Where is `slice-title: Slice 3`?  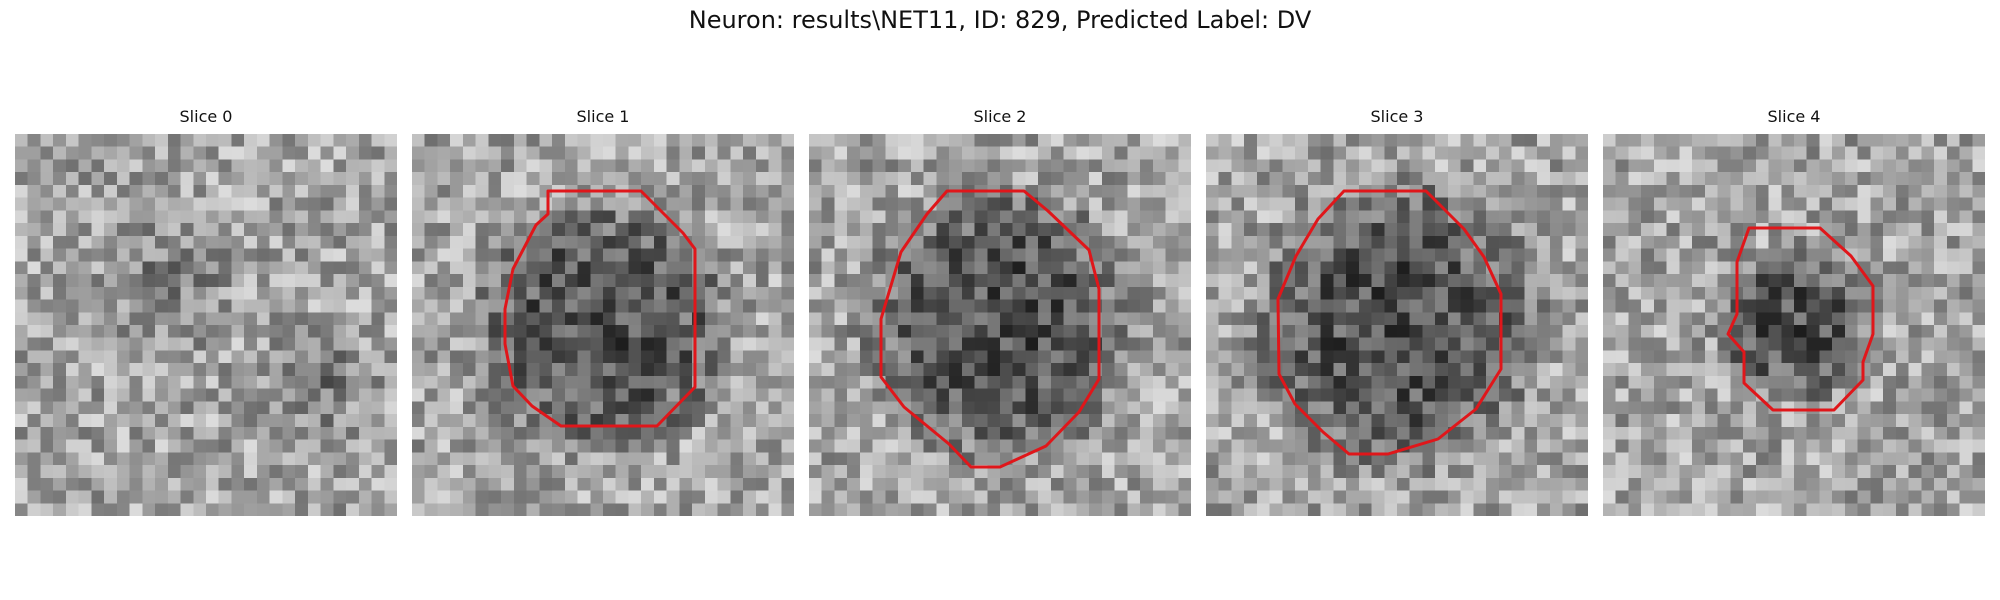
slice-title: Slice 3 is located at coordinates (1397, 116).